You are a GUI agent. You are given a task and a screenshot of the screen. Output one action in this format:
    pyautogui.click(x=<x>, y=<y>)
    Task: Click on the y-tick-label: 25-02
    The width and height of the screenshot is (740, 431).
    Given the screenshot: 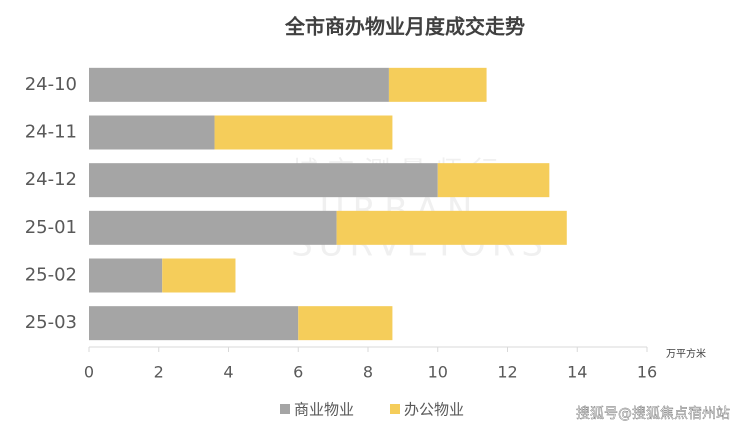 What is the action you would take?
    pyautogui.click(x=51, y=275)
    